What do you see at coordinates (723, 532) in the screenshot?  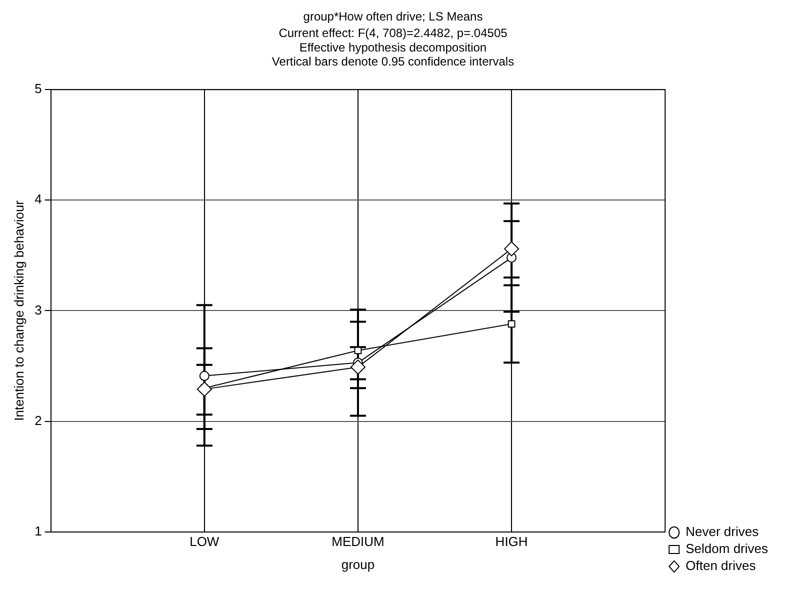 I see `legend-label: Never drives` at bounding box center [723, 532].